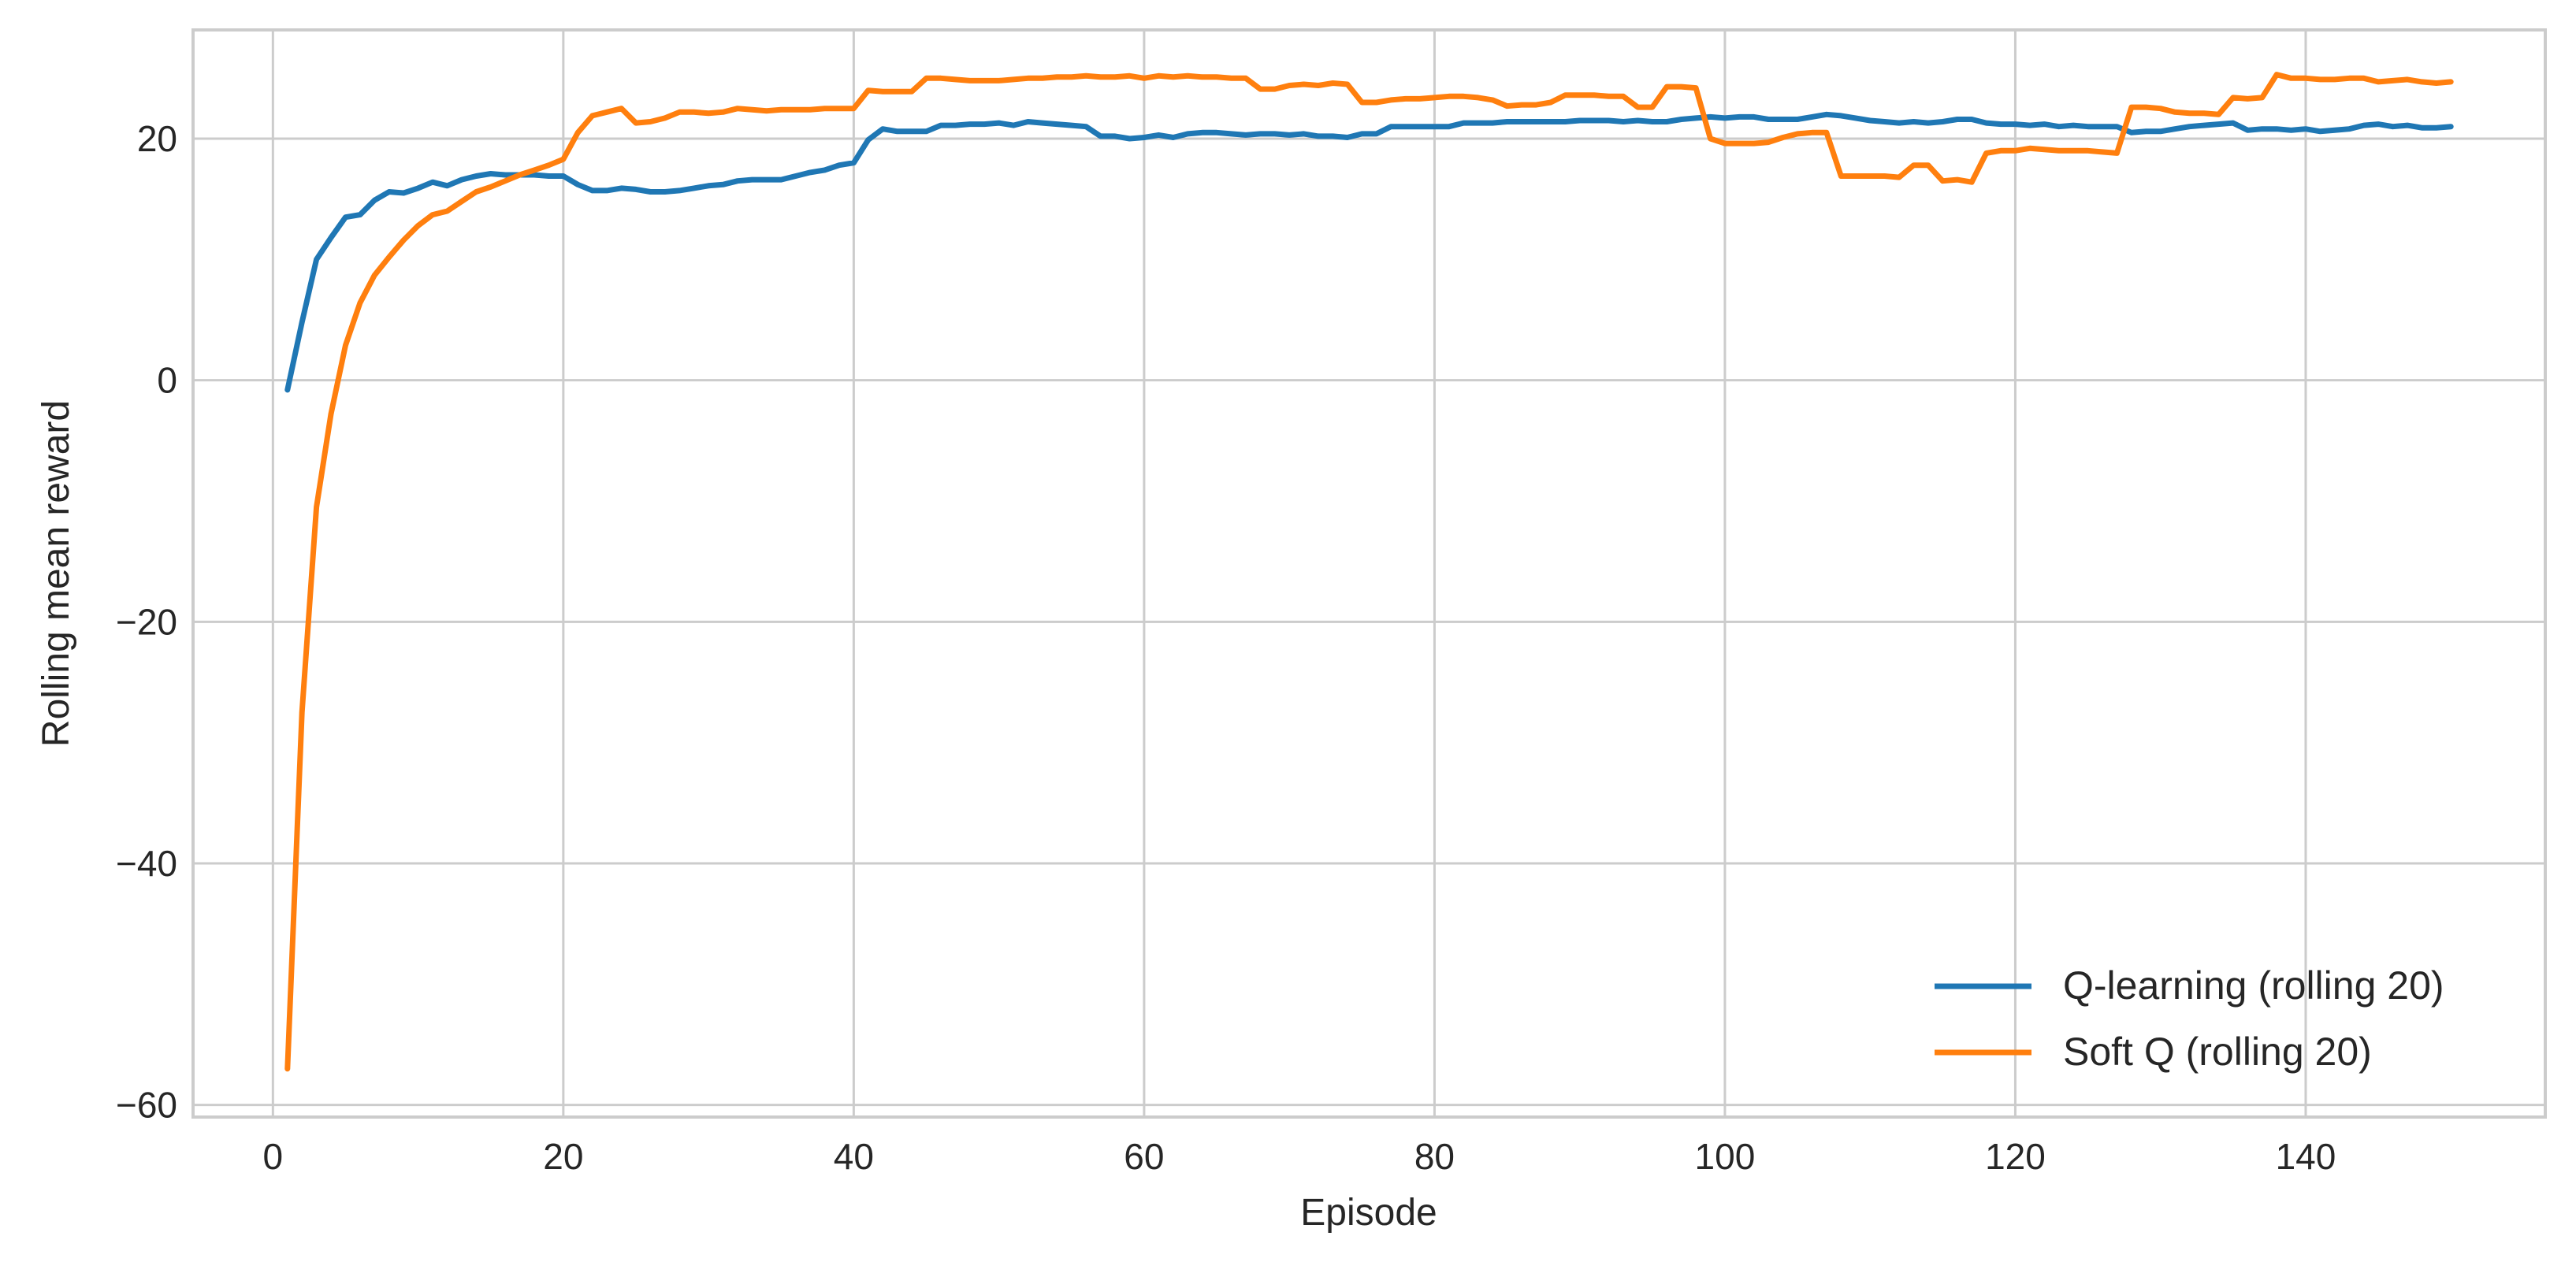 This screenshot has width=2576, height=1262. What do you see at coordinates (273, 1156) in the screenshot?
I see `x-tick-label: 0` at bounding box center [273, 1156].